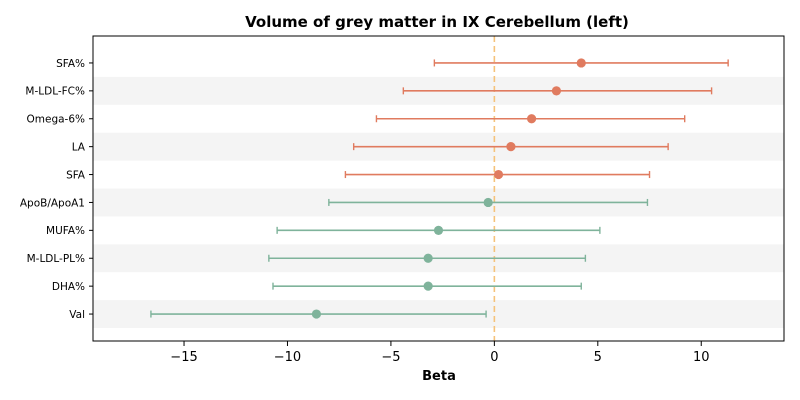  Describe the element at coordinates (56, 259) in the screenshot. I see `y-tick-label: M-LDL-PL%` at that location.